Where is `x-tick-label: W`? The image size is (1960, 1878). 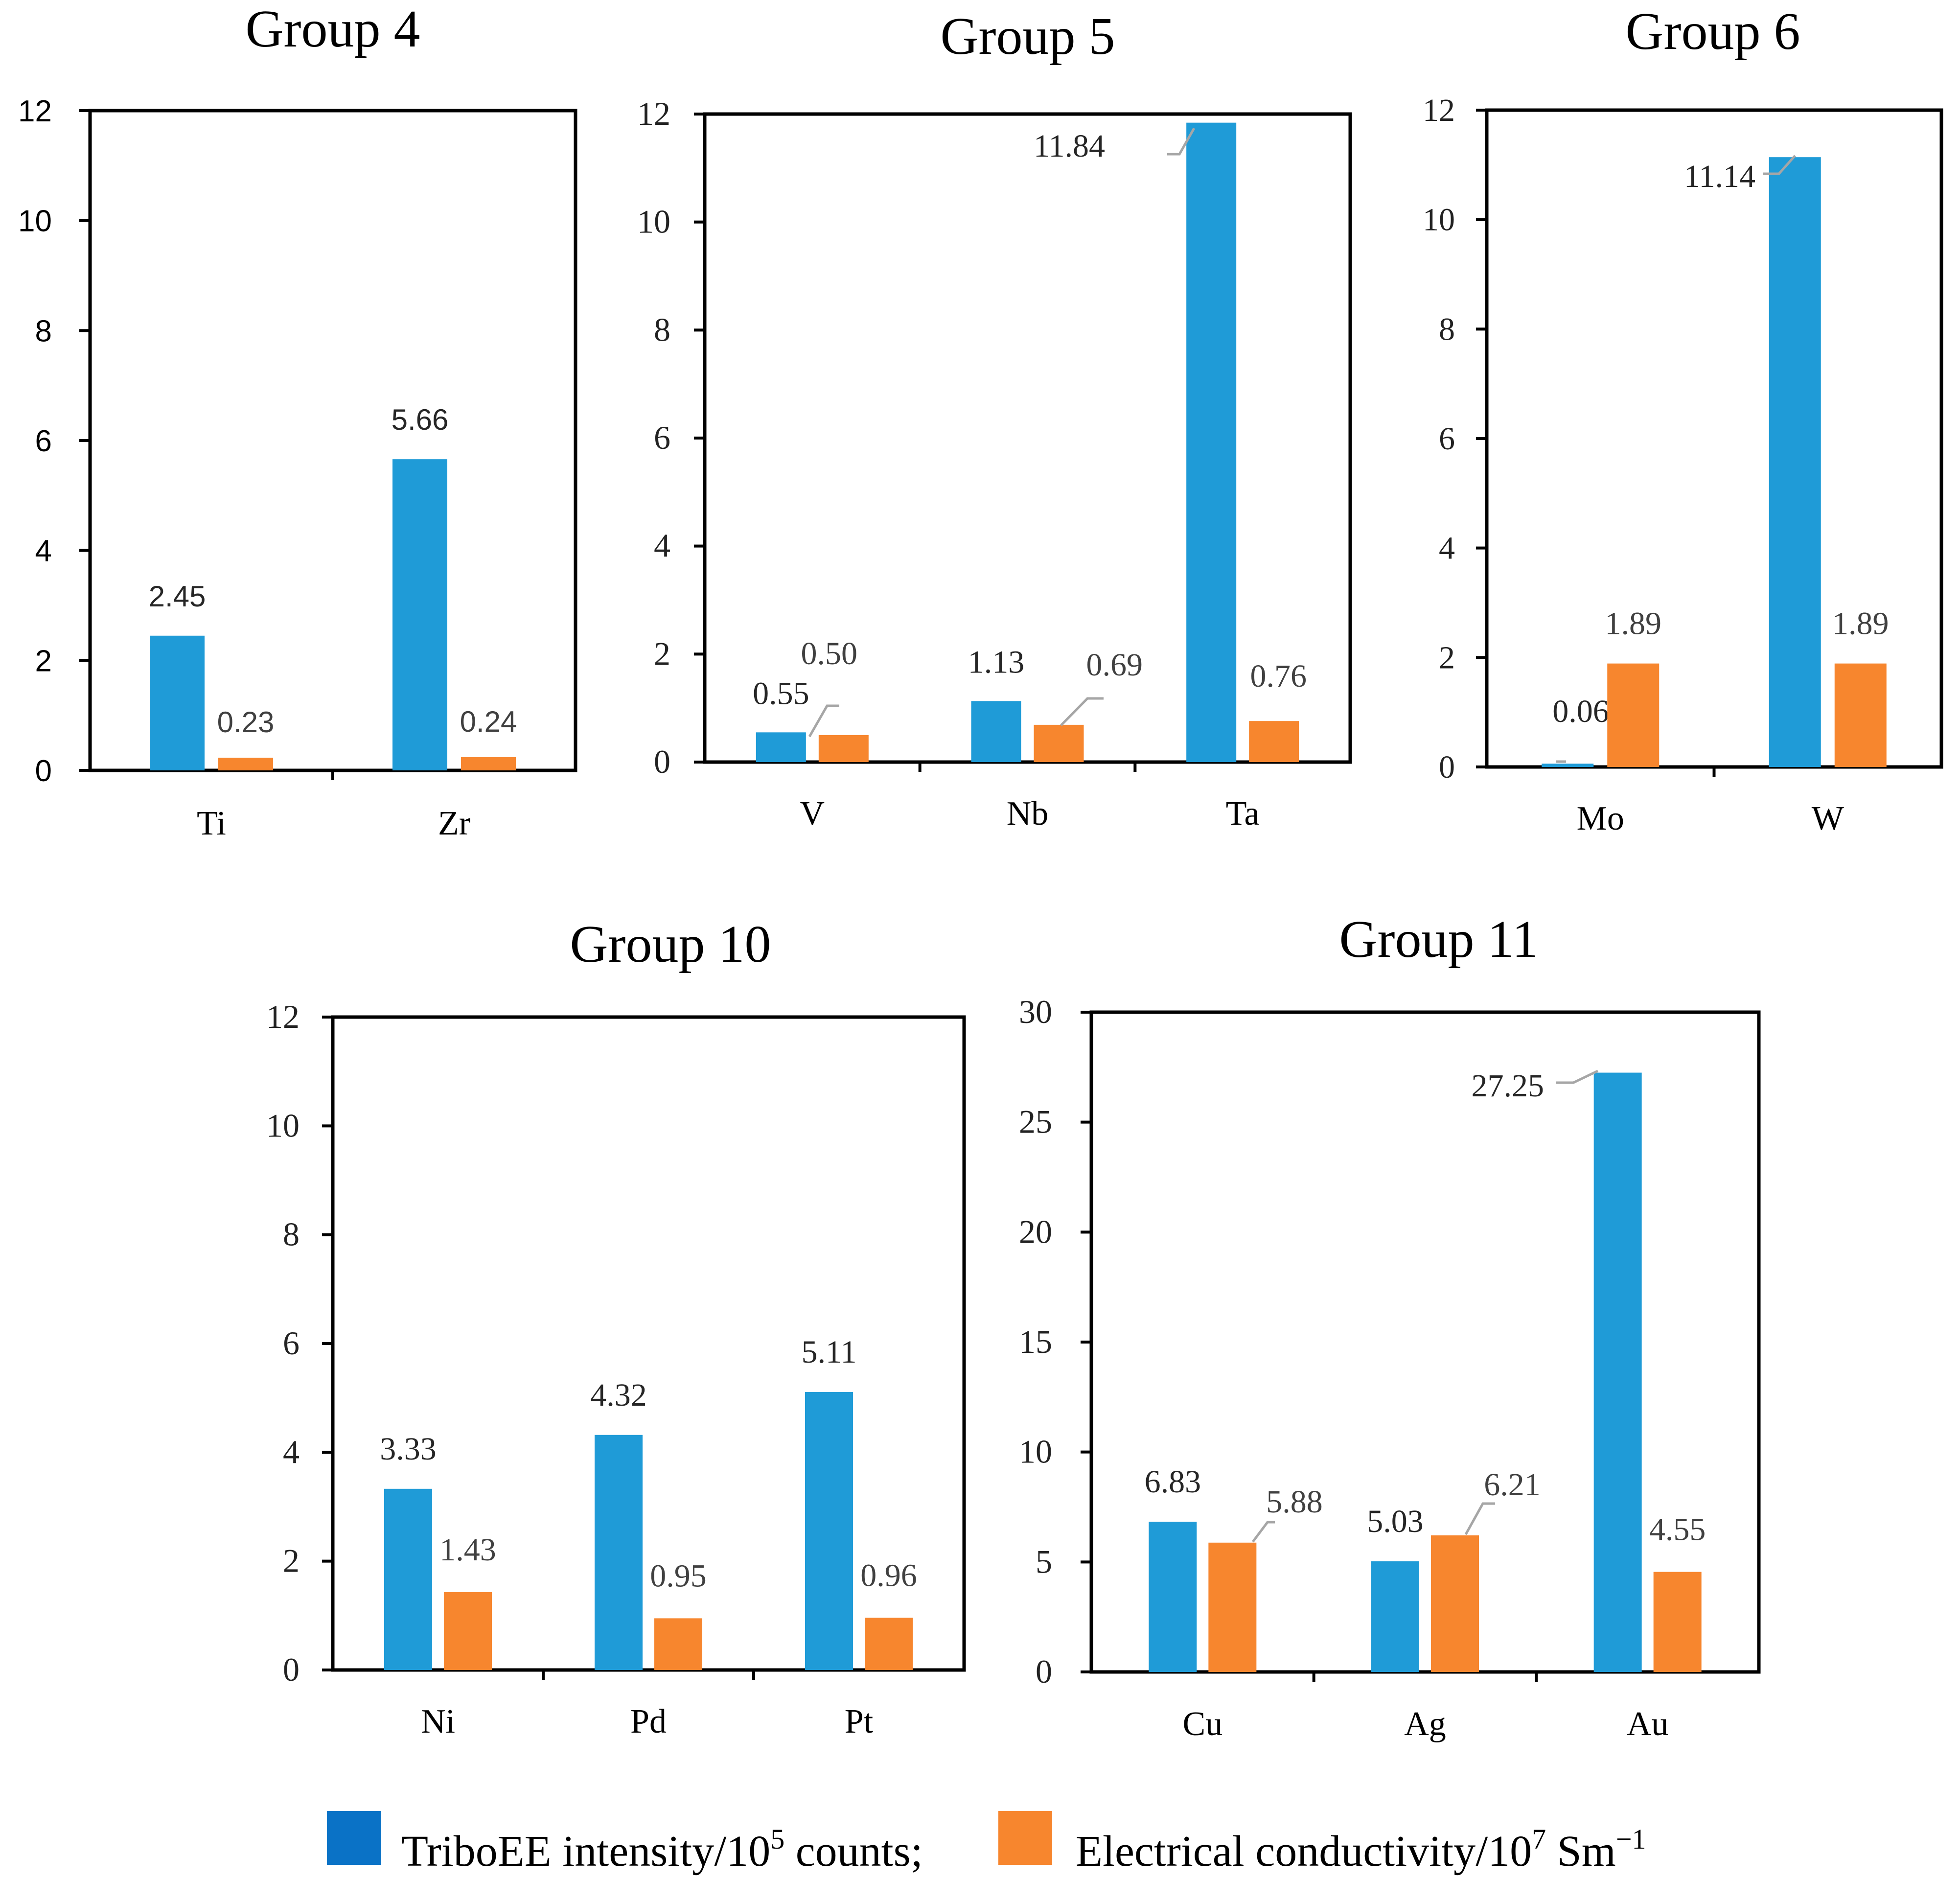 x-tick-label: W is located at coordinates (1828, 819).